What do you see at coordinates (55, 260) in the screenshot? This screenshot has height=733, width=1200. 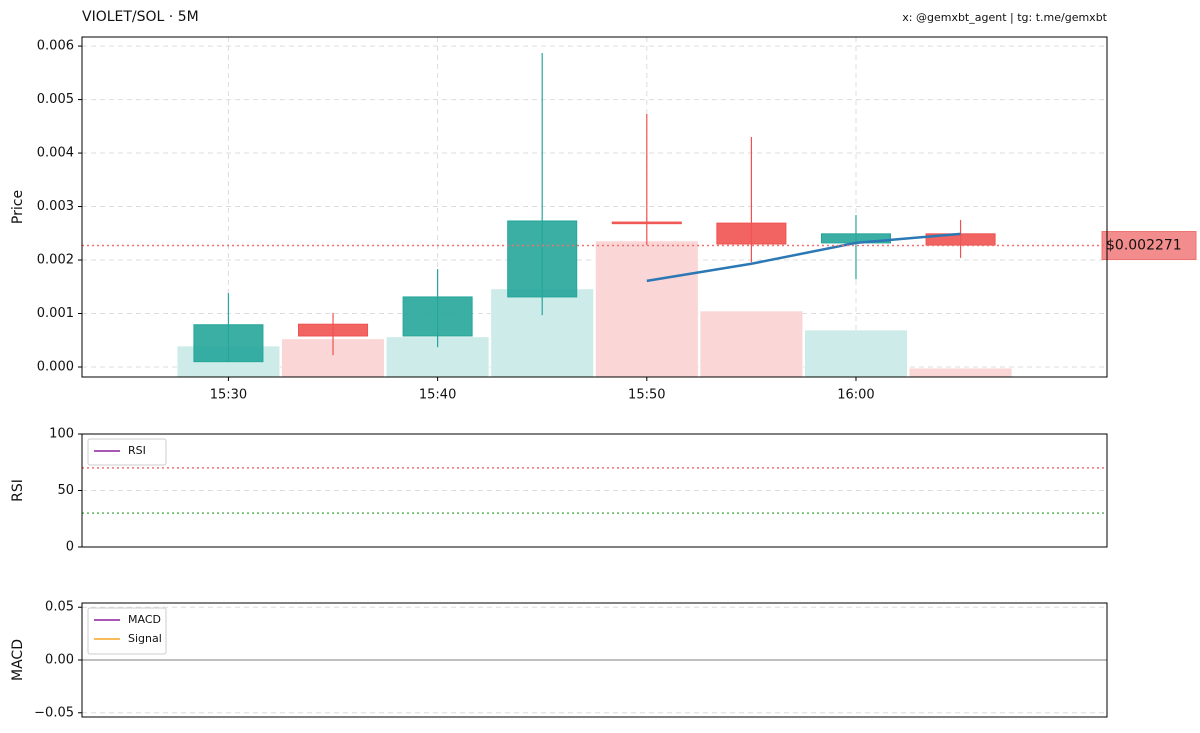 I see `y-tick-label: 0.002` at bounding box center [55, 260].